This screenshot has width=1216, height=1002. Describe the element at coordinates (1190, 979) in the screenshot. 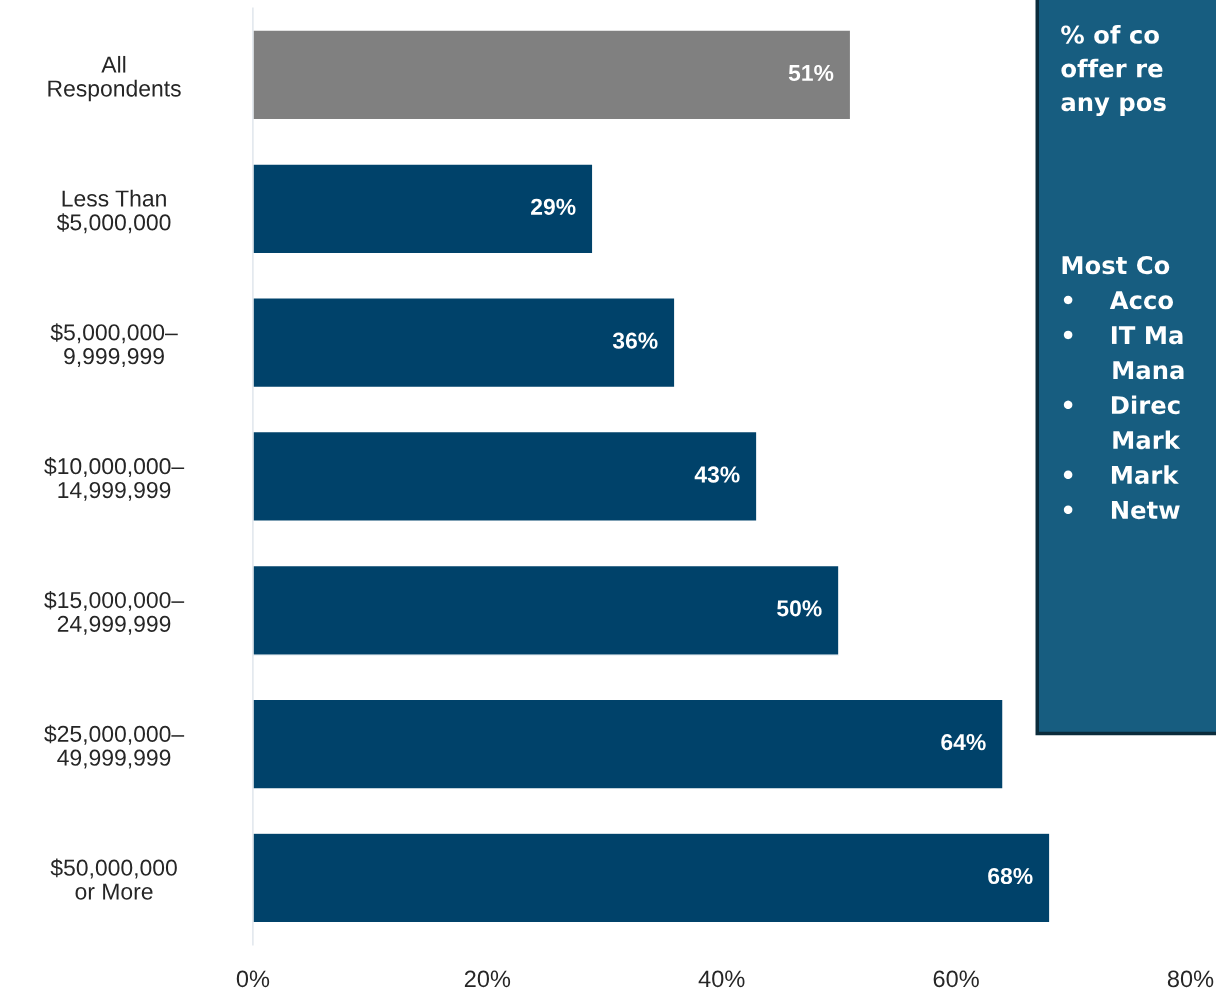

I see `x-tick-label: 80%` at that location.